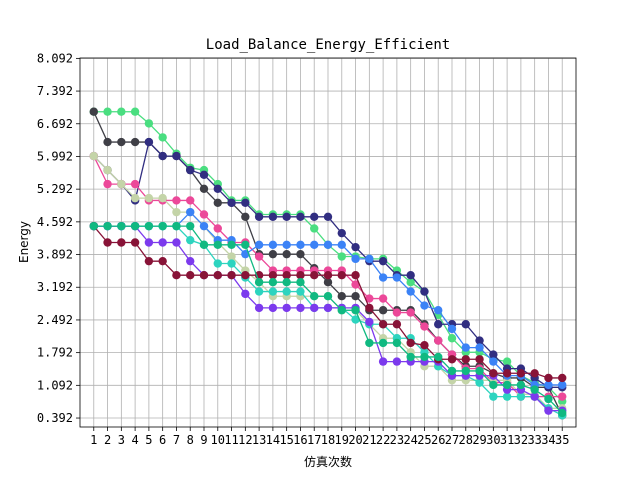 The width and height of the screenshot is (640, 480). Describe the element at coordinates (55, 418) in the screenshot. I see `y-tick-label: 0.392` at that location.